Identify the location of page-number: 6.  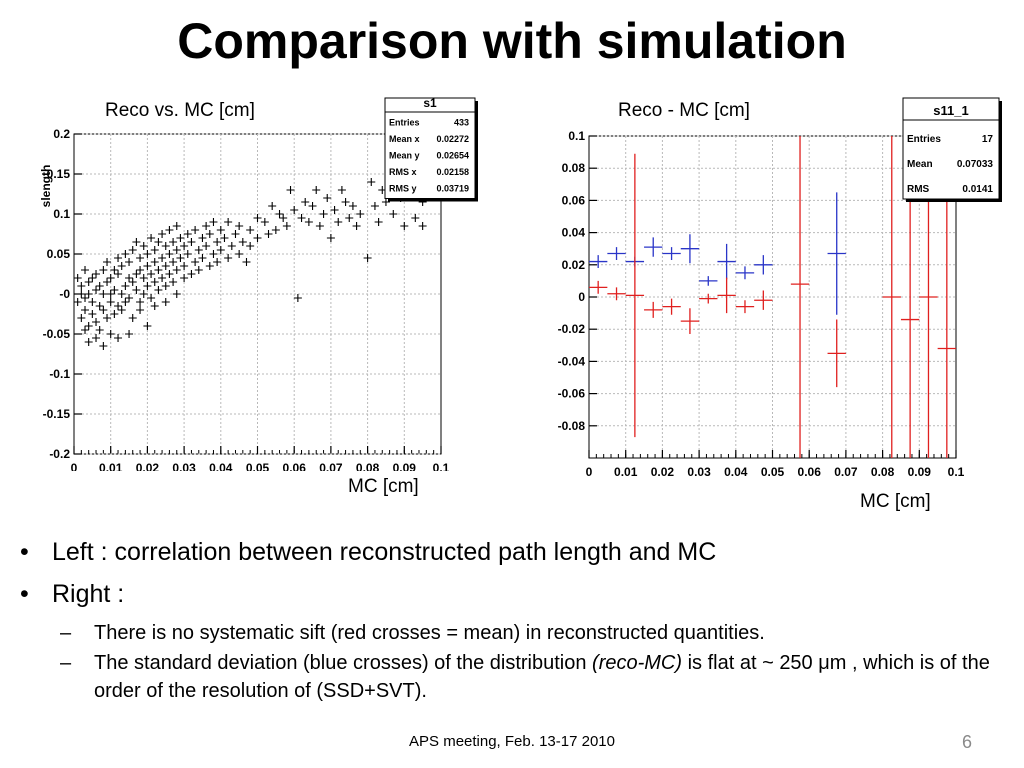
(966, 742).